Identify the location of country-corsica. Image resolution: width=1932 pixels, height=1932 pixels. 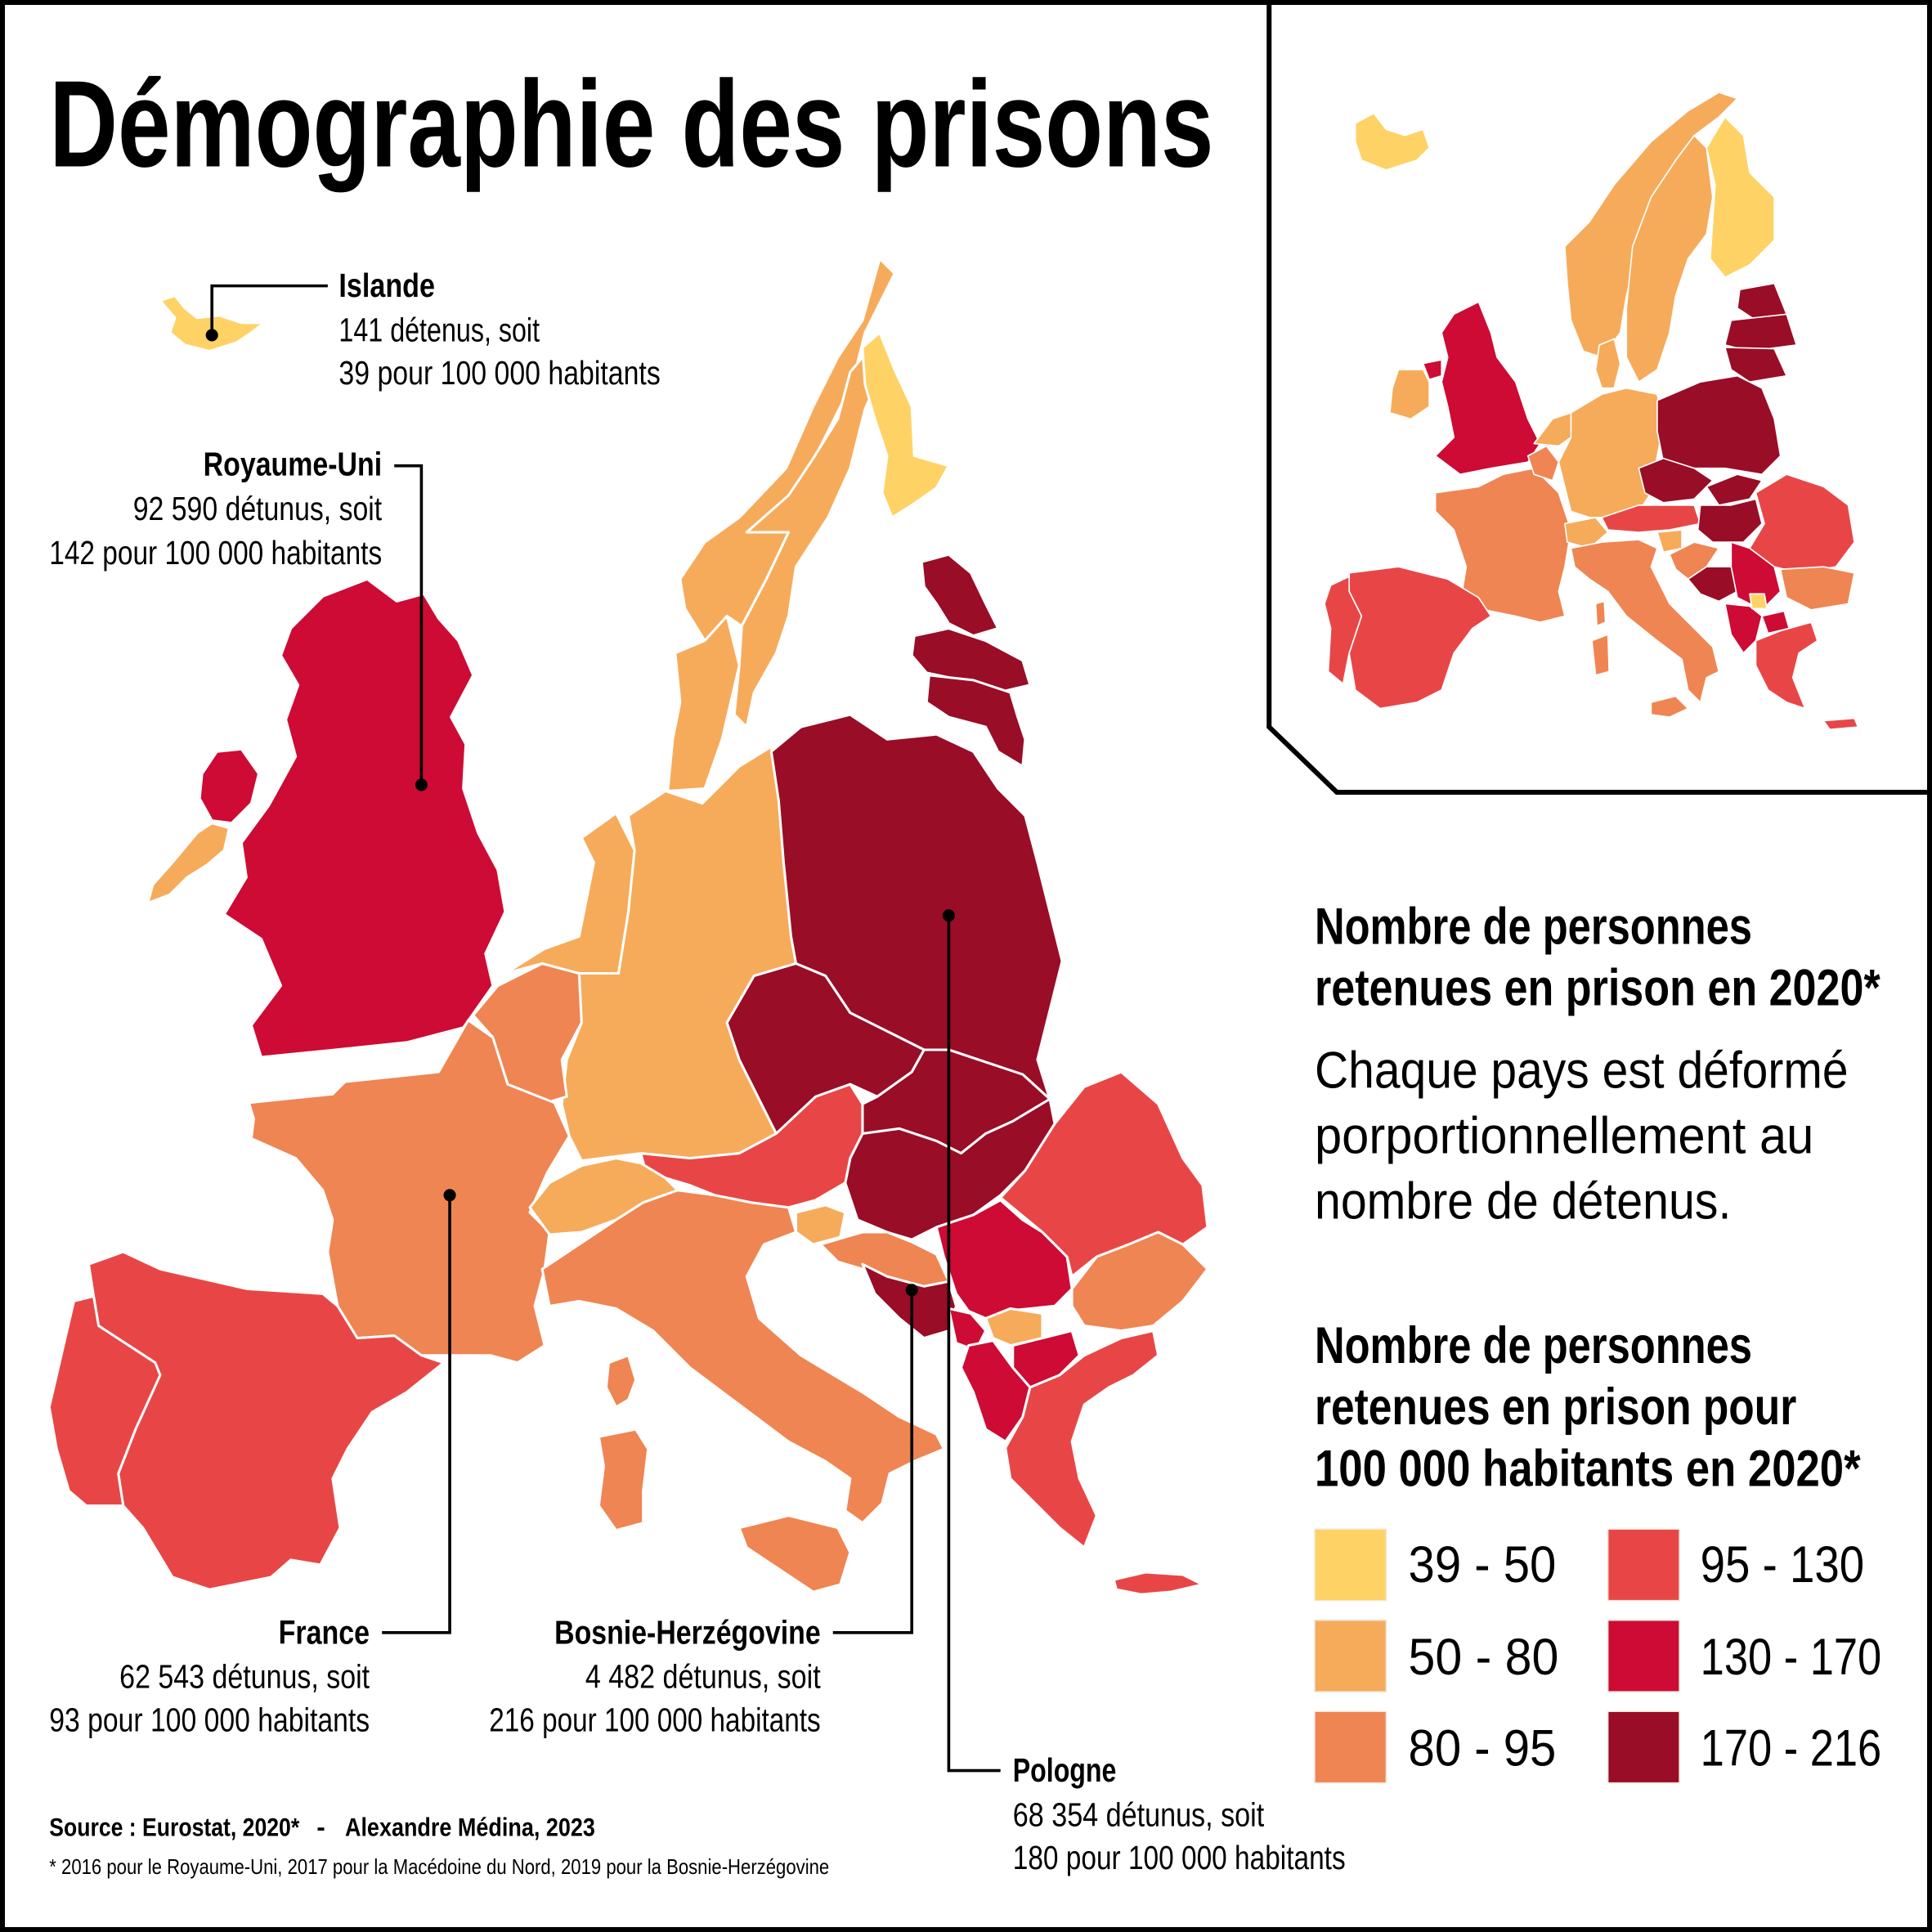
(621, 1381).